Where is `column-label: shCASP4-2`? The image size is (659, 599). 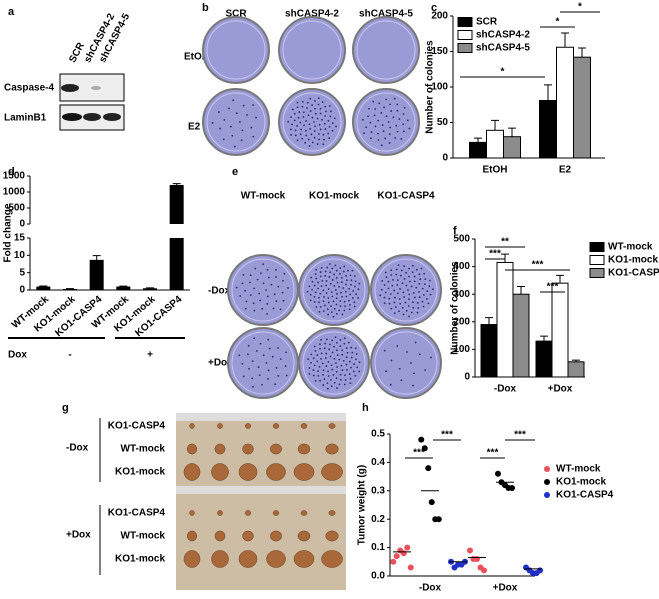
column-label: shCASP4-2 is located at coordinates (312, 14).